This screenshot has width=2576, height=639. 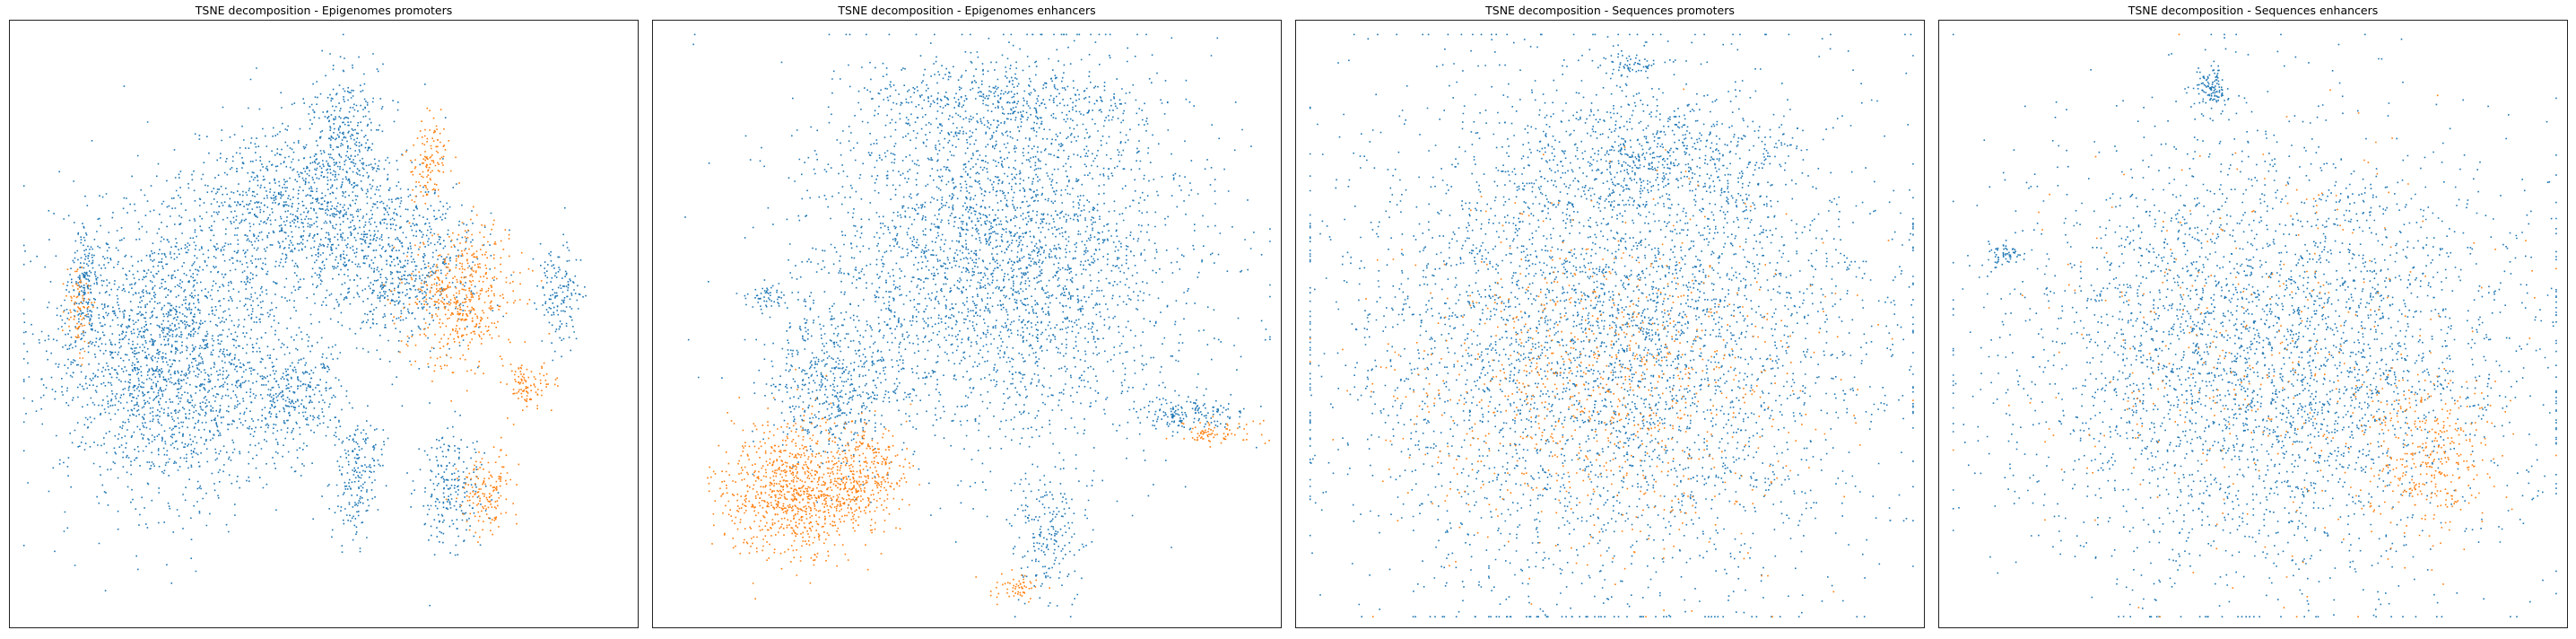 I want to click on panel-title: TSNE decomposition - Sequences enhancers, so click(x=2253, y=11).